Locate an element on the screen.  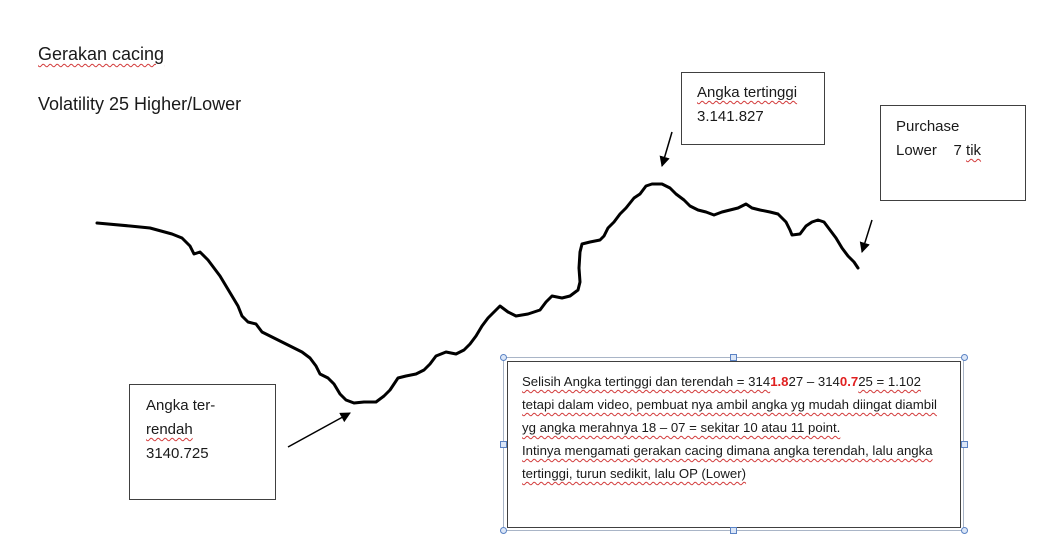
resize-handle-top-right is located at coordinates (964, 357).